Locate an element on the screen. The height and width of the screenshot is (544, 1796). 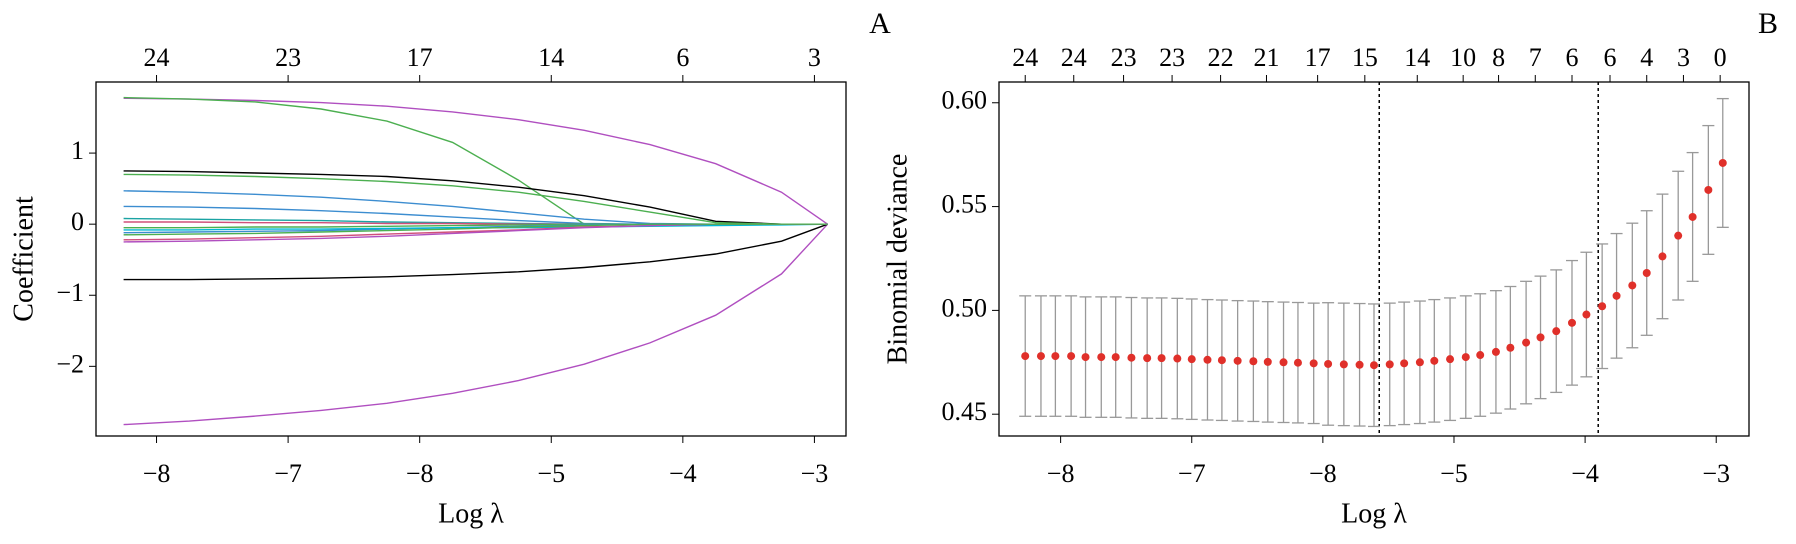
y-tick-label: 1 is located at coordinates (77, 150).